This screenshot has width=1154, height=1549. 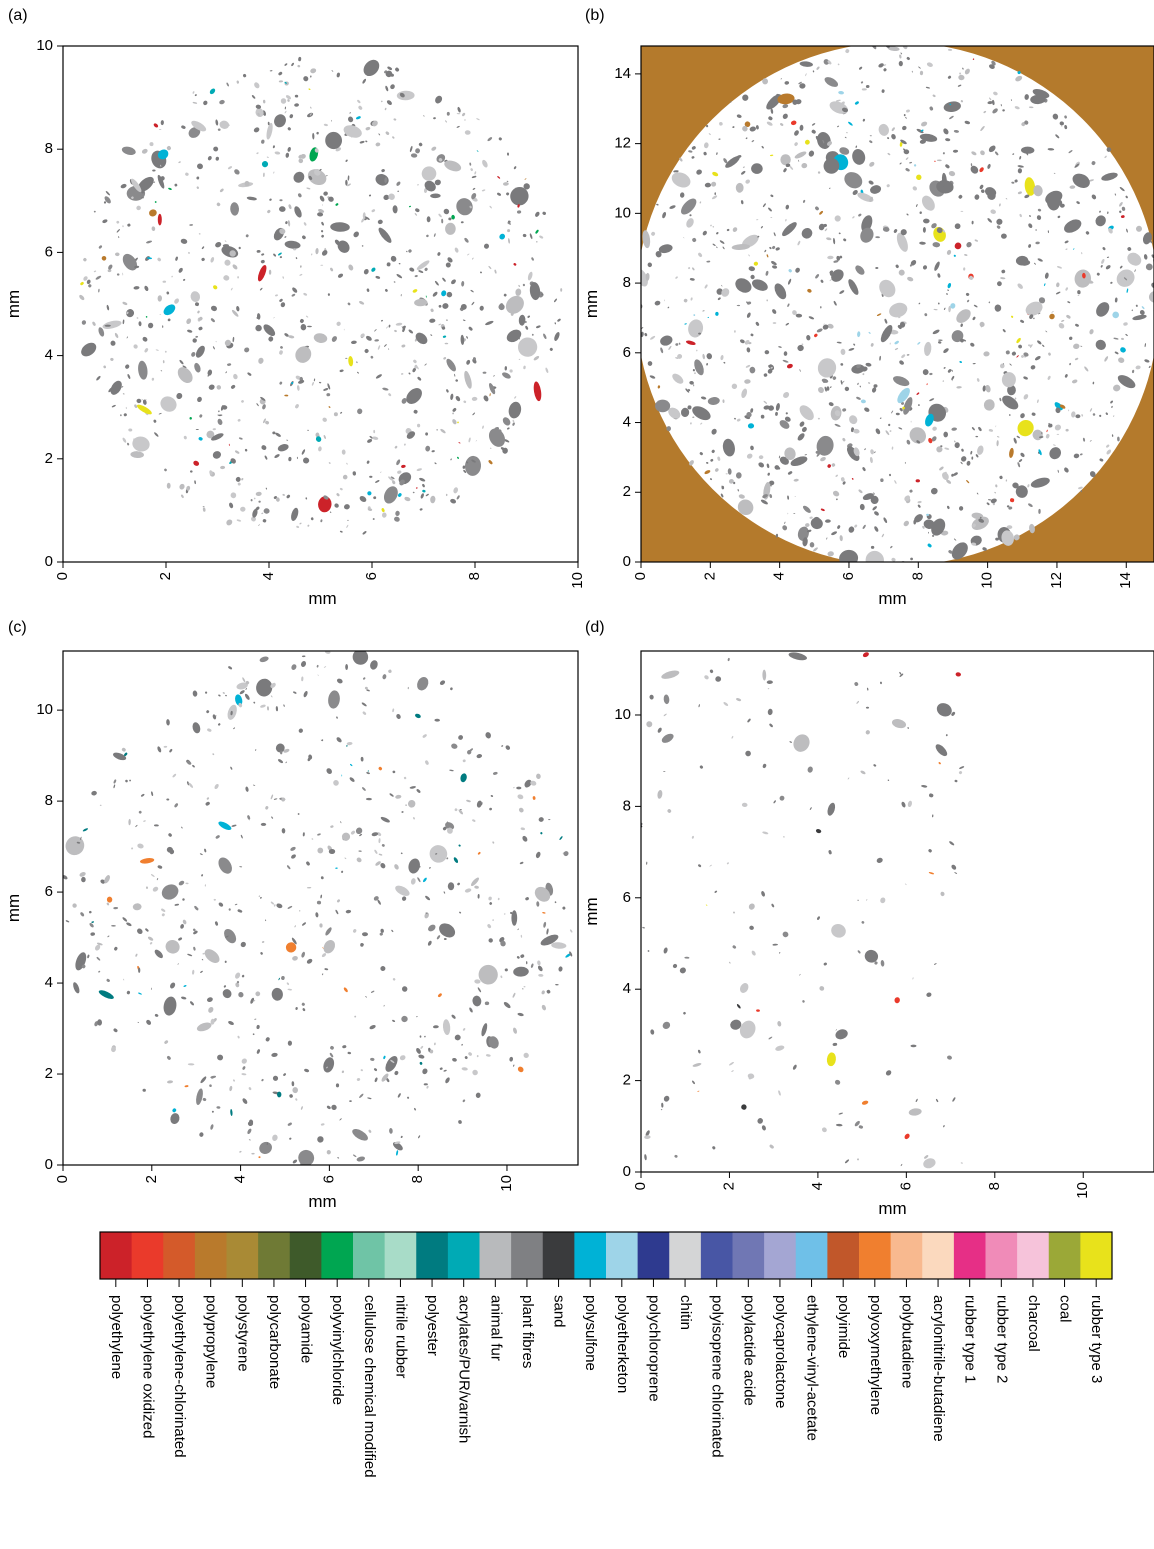 What do you see at coordinates (49, 891) in the screenshot?
I see `y-tick-label: 6` at bounding box center [49, 891].